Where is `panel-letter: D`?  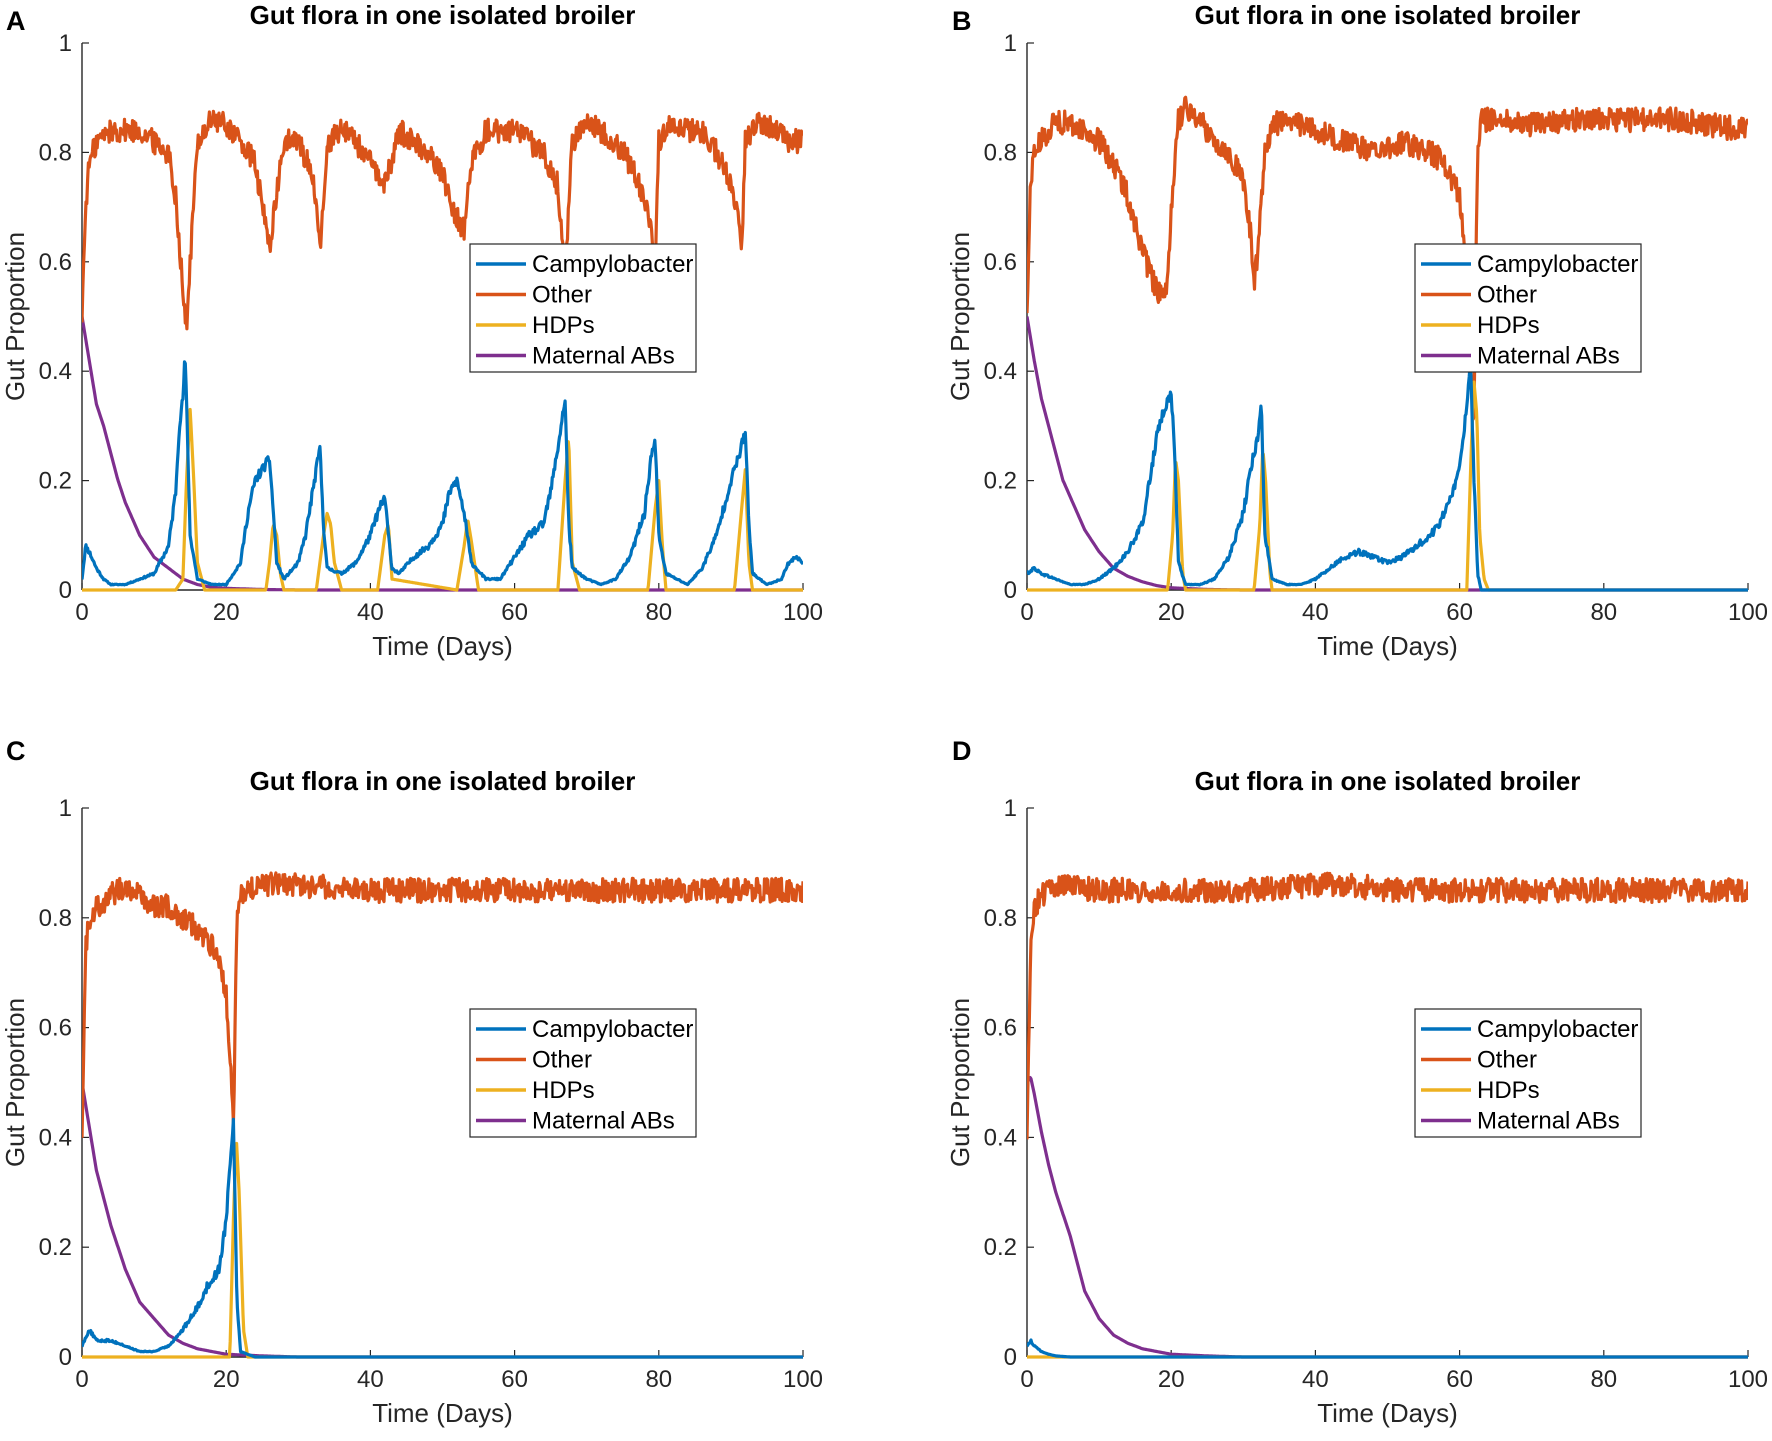 panel-letter: D is located at coordinates (962, 751).